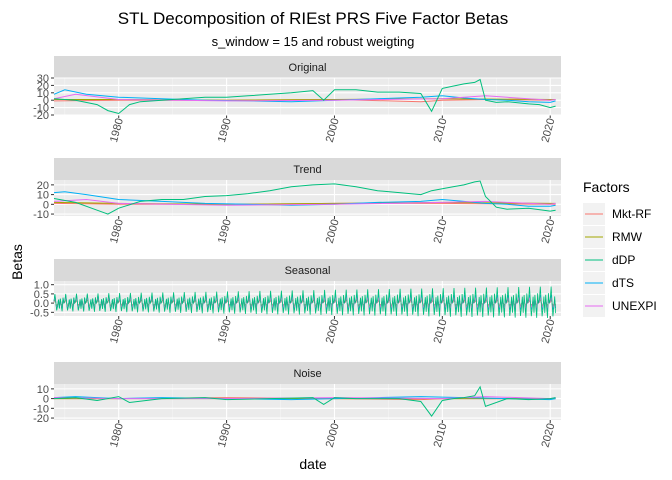 This screenshot has width=672, height=480. Describe the element at coordinates (631, 214) in the screenshot. I see `legend-label: Mkt-RF` at that location.